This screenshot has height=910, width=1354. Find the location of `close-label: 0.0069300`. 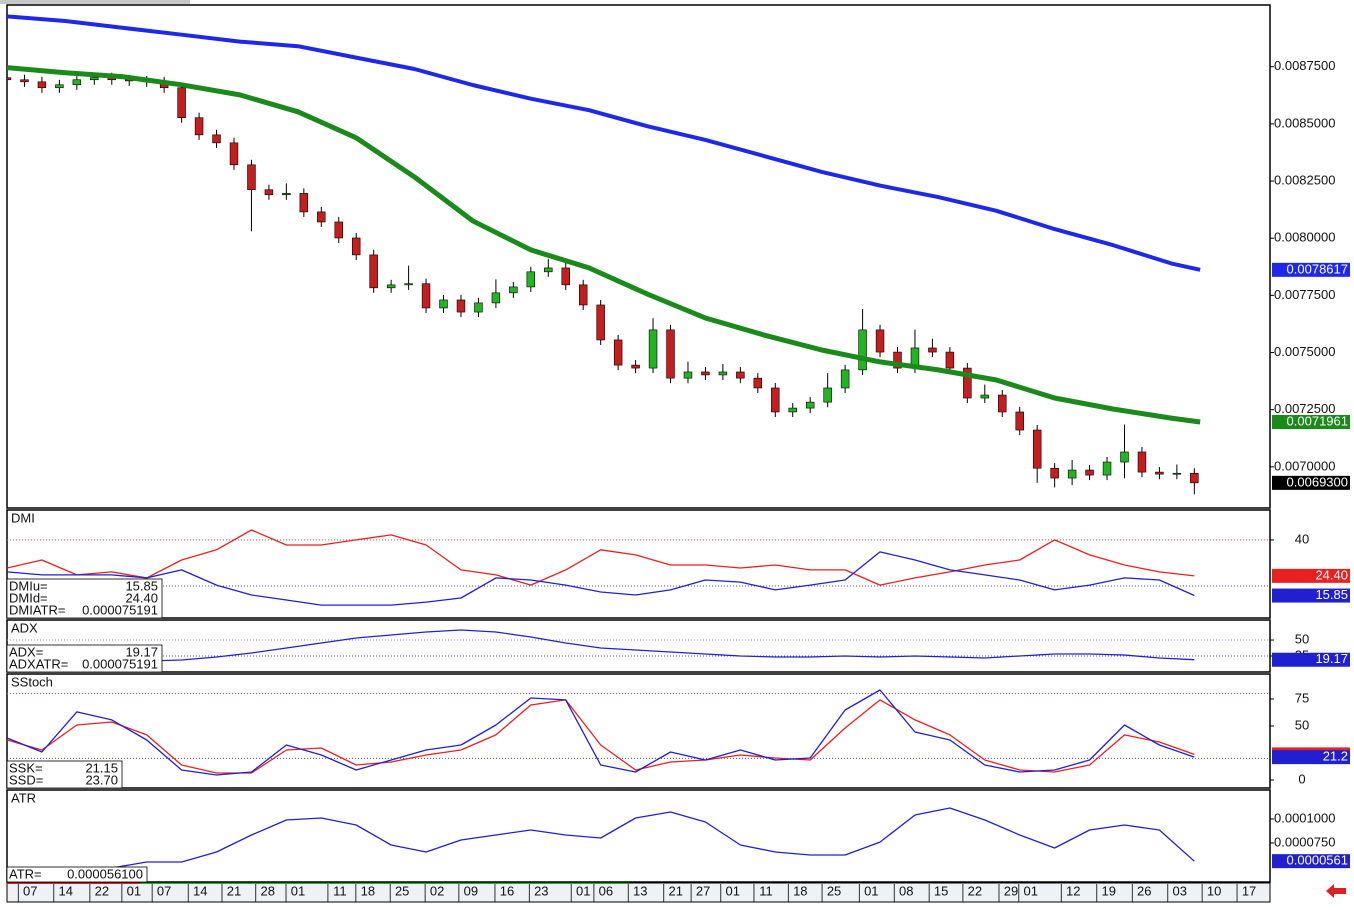

close-label: 0.0069300 is located at coordinates (1317, 481).